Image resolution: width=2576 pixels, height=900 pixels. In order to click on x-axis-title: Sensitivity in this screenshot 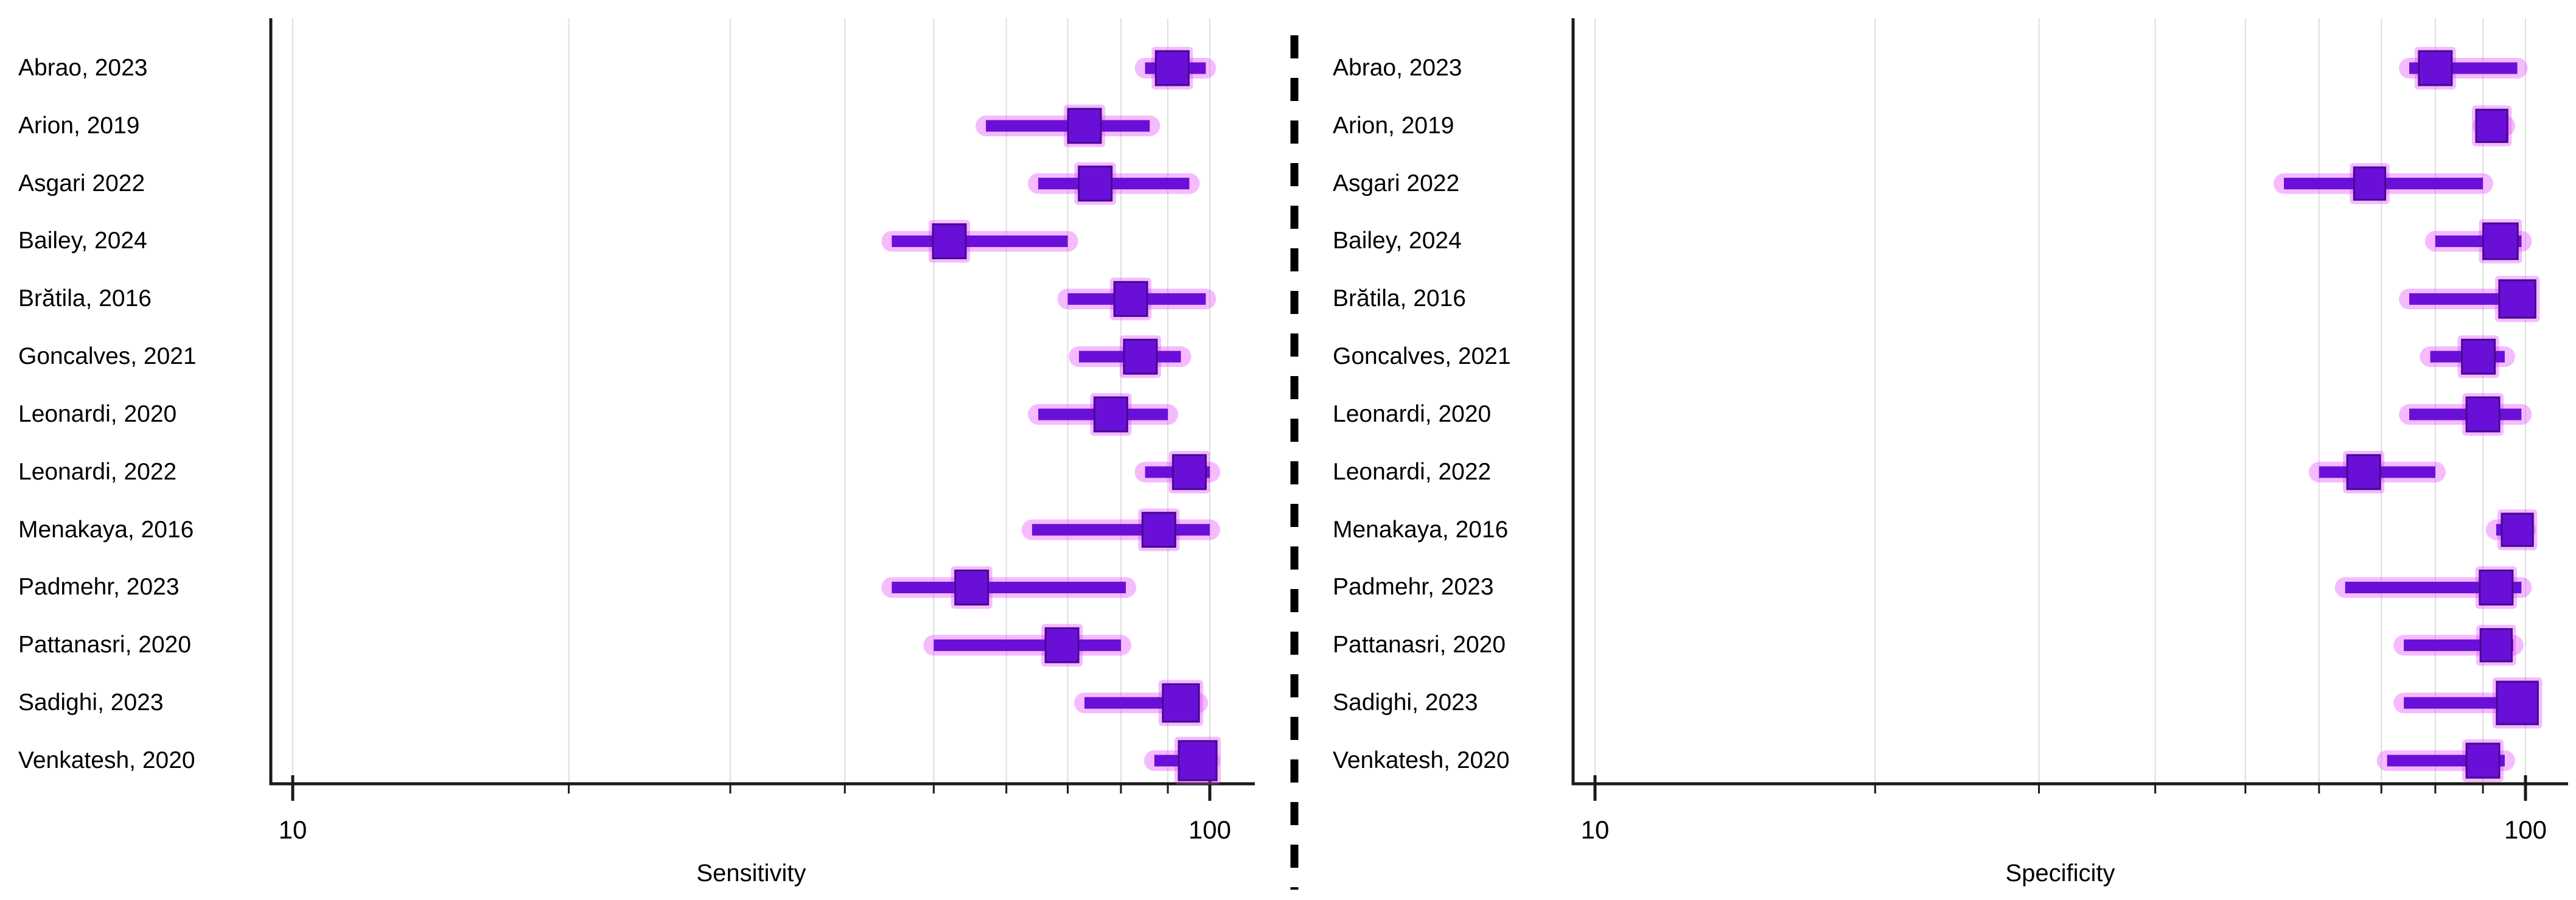, I will do `click(751, 873)`.